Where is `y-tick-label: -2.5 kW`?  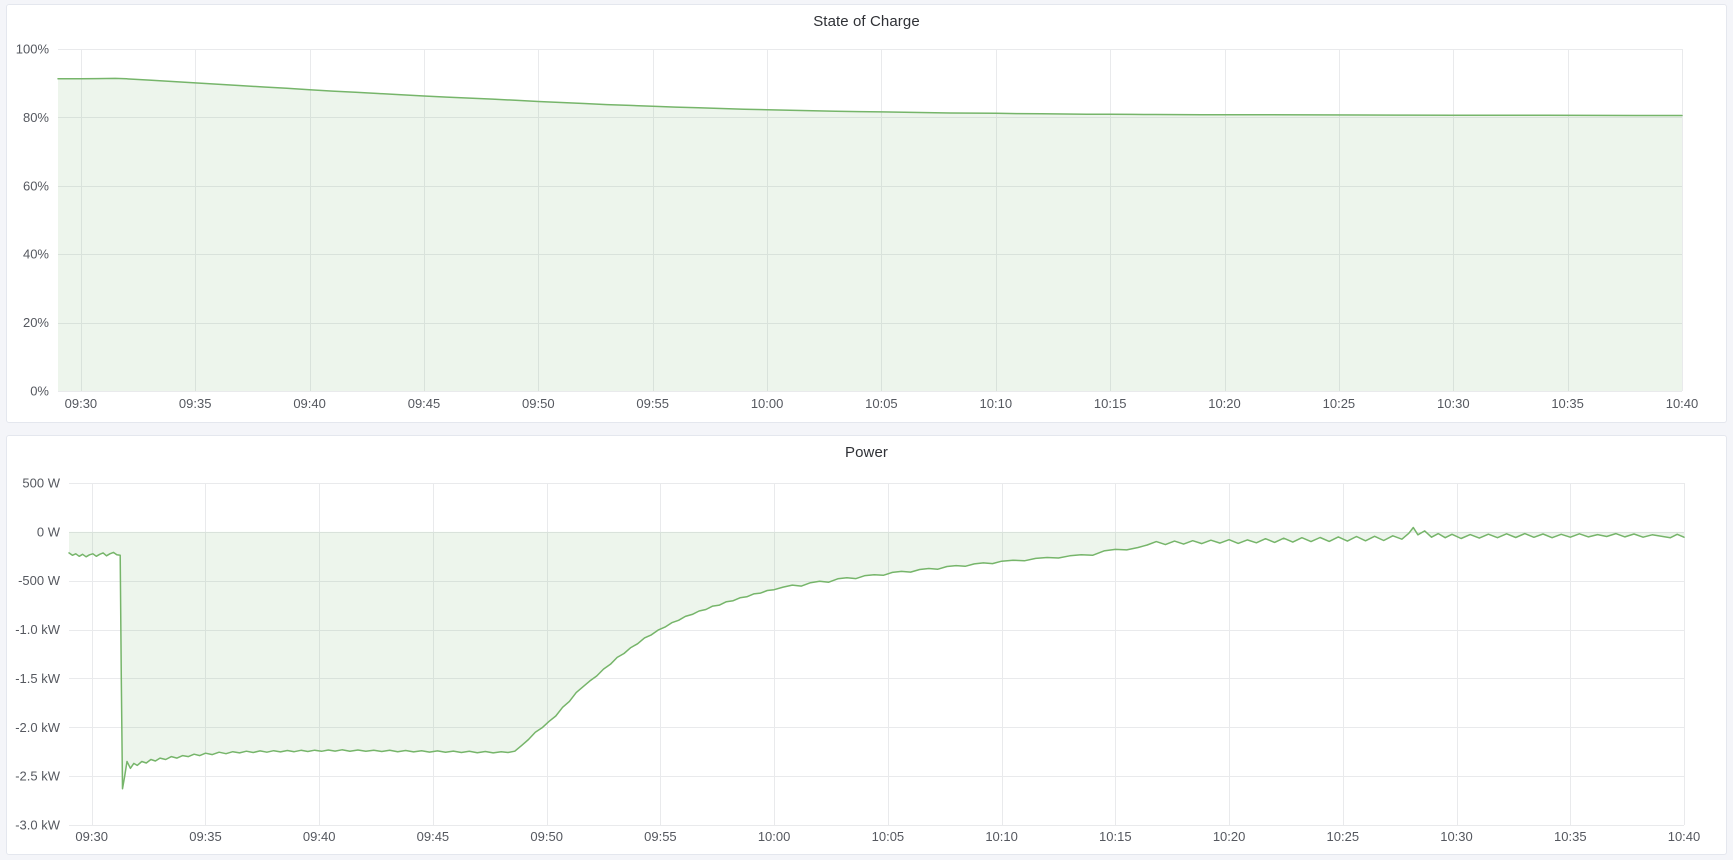
y-tick-label: -2.5 kW is located at coordinates (38, 776).